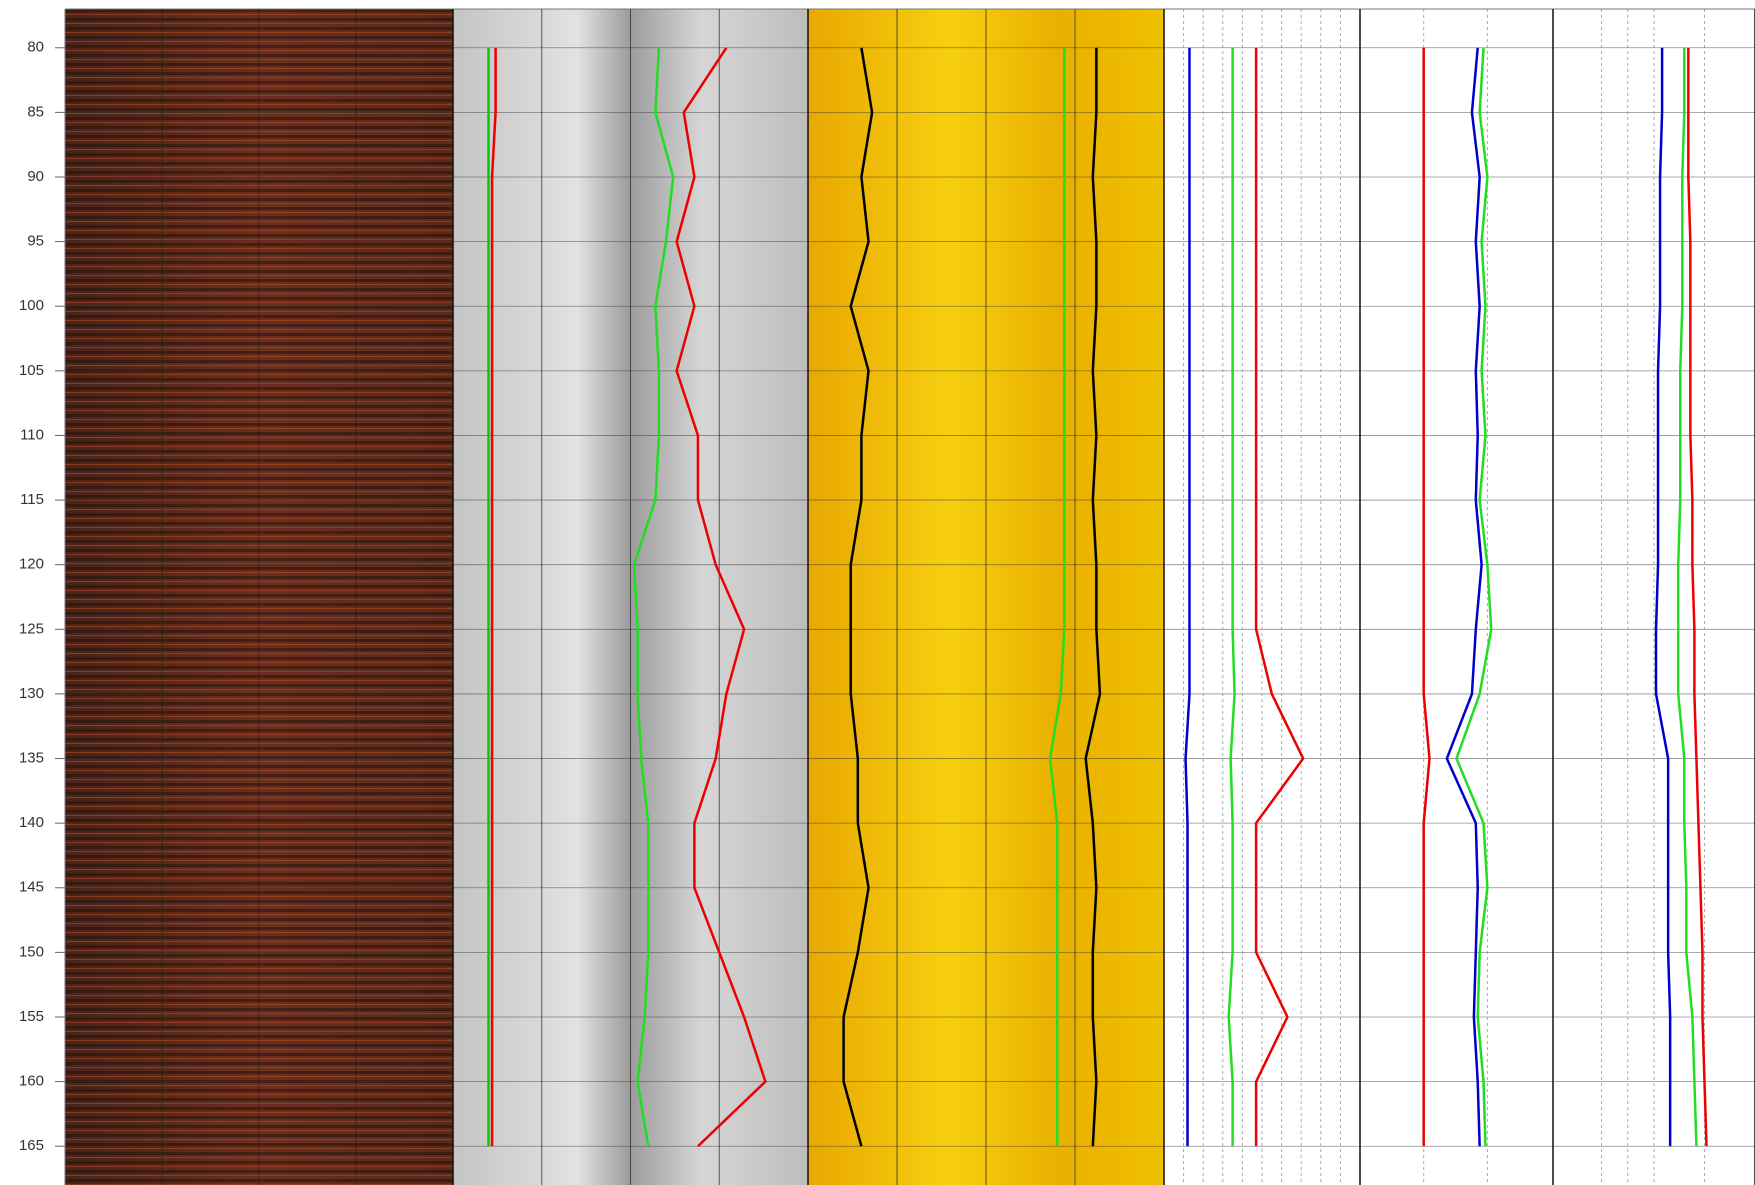  I want to click on y-tick-label: 110, so click(32, 434).